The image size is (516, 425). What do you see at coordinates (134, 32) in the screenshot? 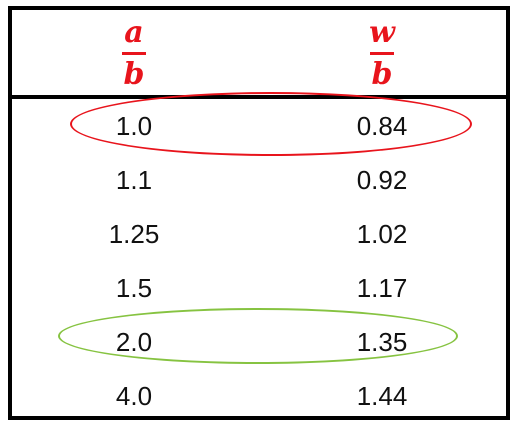
I see `header-a-numerator: a` at bounding box center [134, 32].